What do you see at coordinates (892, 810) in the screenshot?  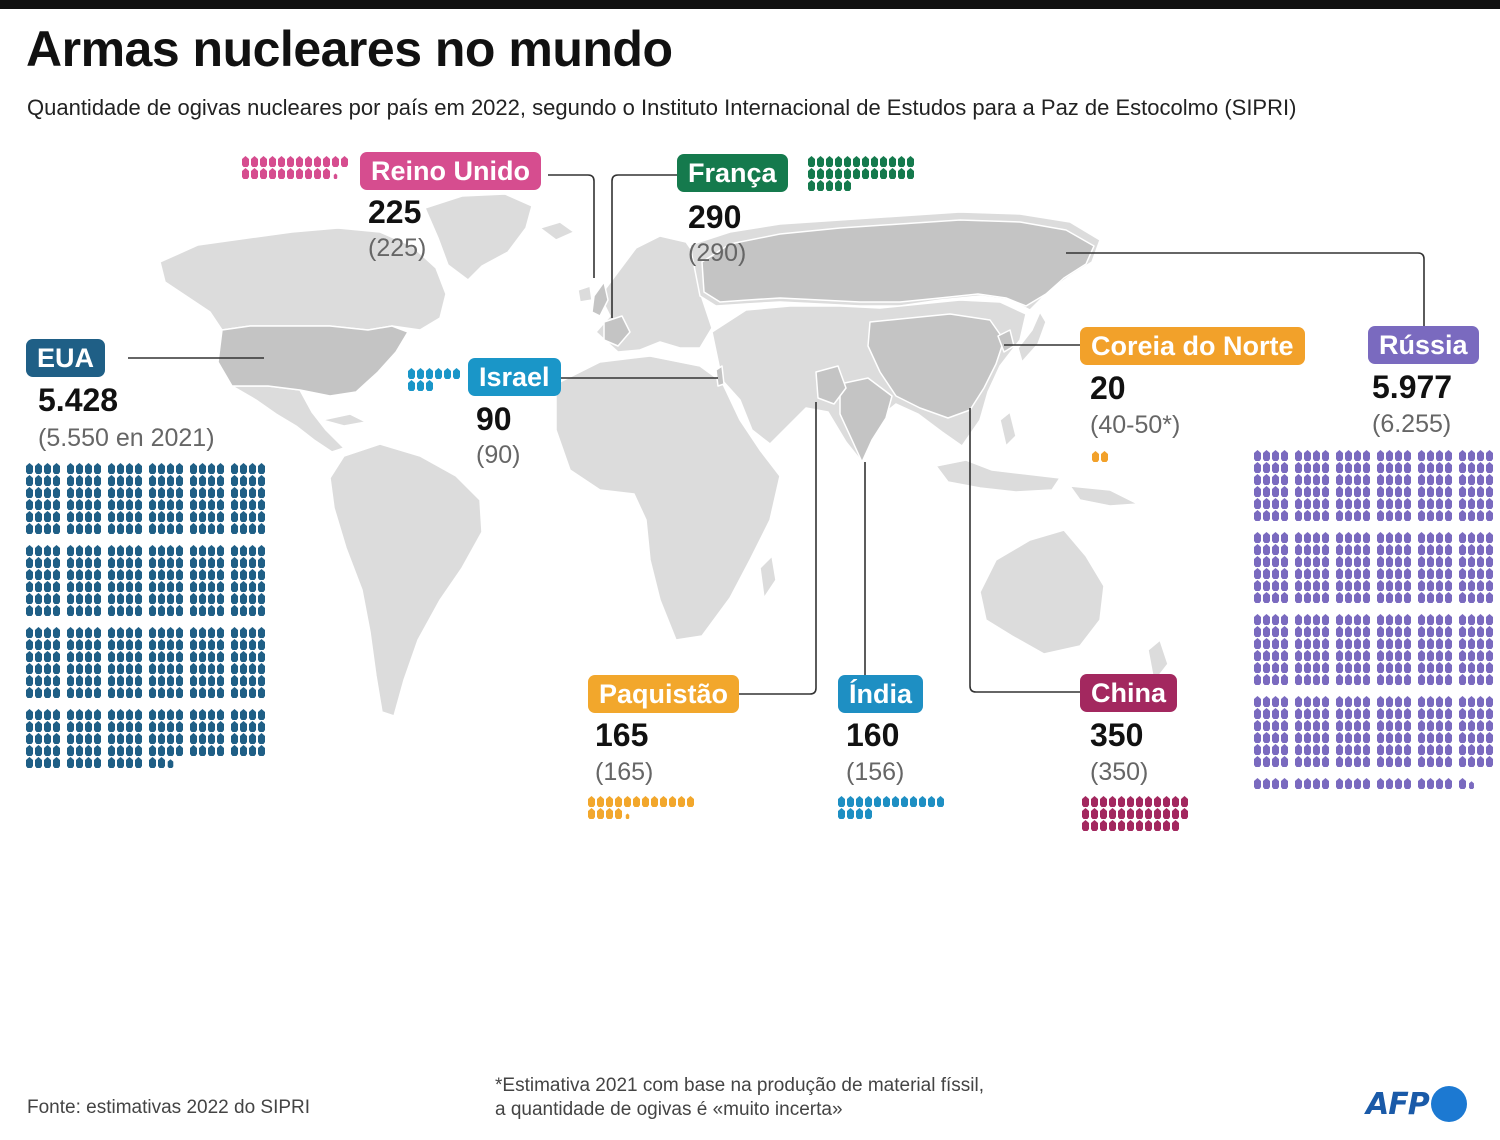 I see `india-warhead-icons` at bounding box center [892, 810].